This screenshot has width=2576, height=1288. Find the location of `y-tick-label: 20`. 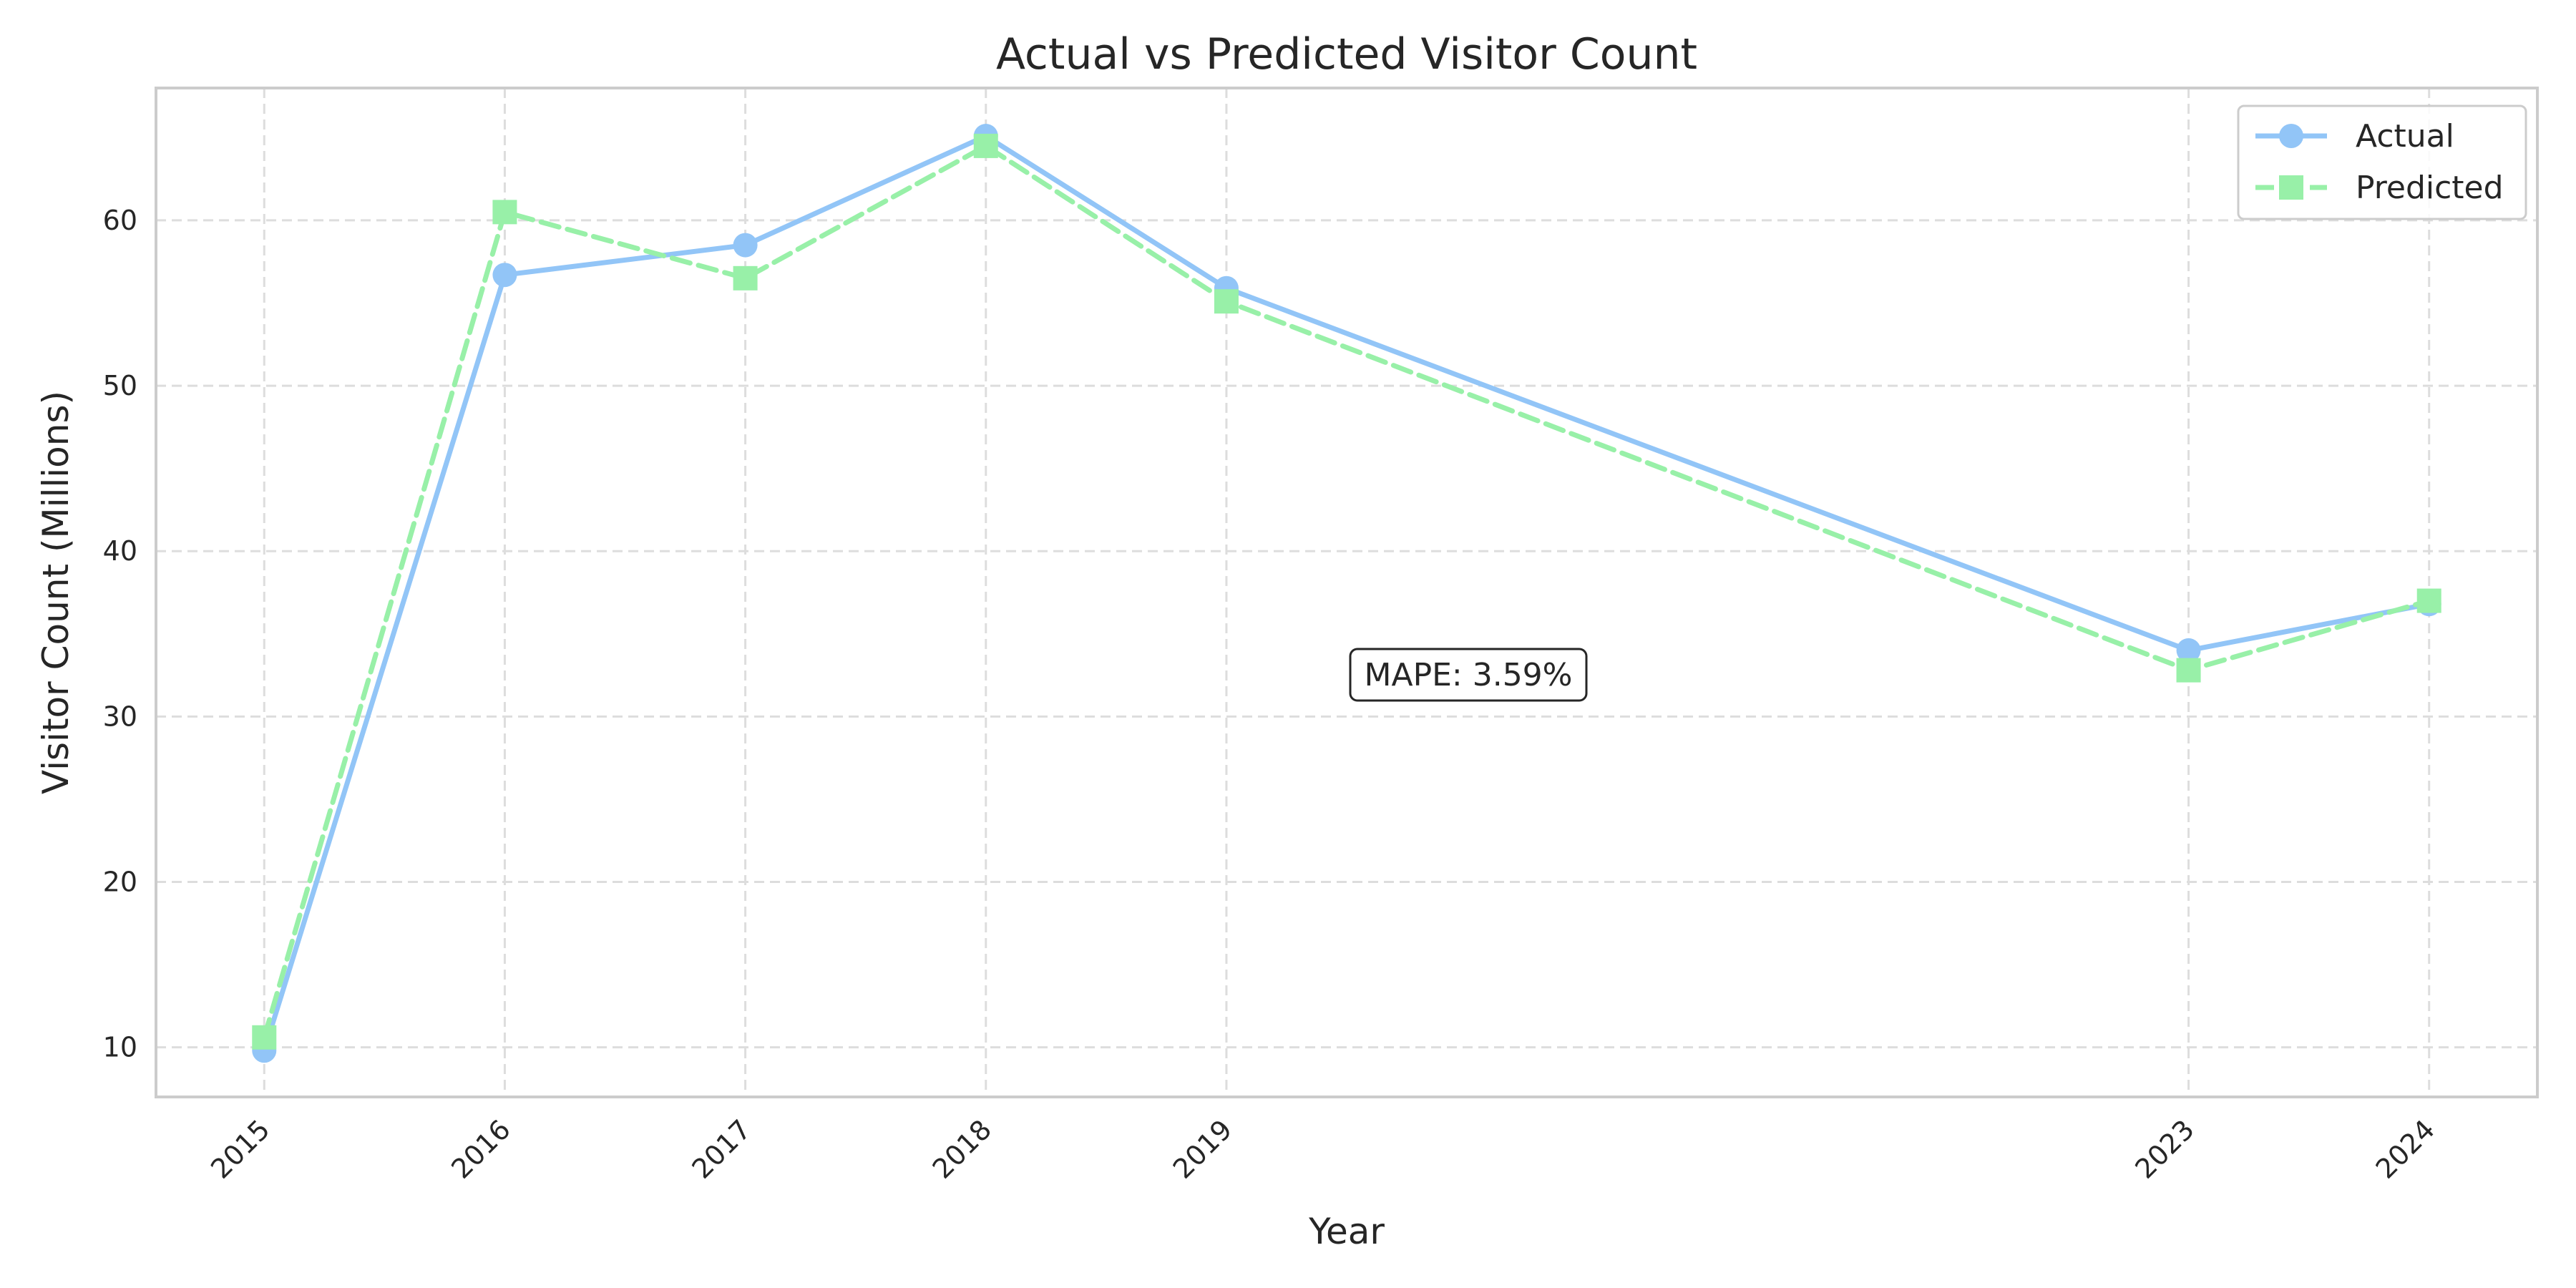

y-tick-label: 20 is located at coordinates (120, 882).